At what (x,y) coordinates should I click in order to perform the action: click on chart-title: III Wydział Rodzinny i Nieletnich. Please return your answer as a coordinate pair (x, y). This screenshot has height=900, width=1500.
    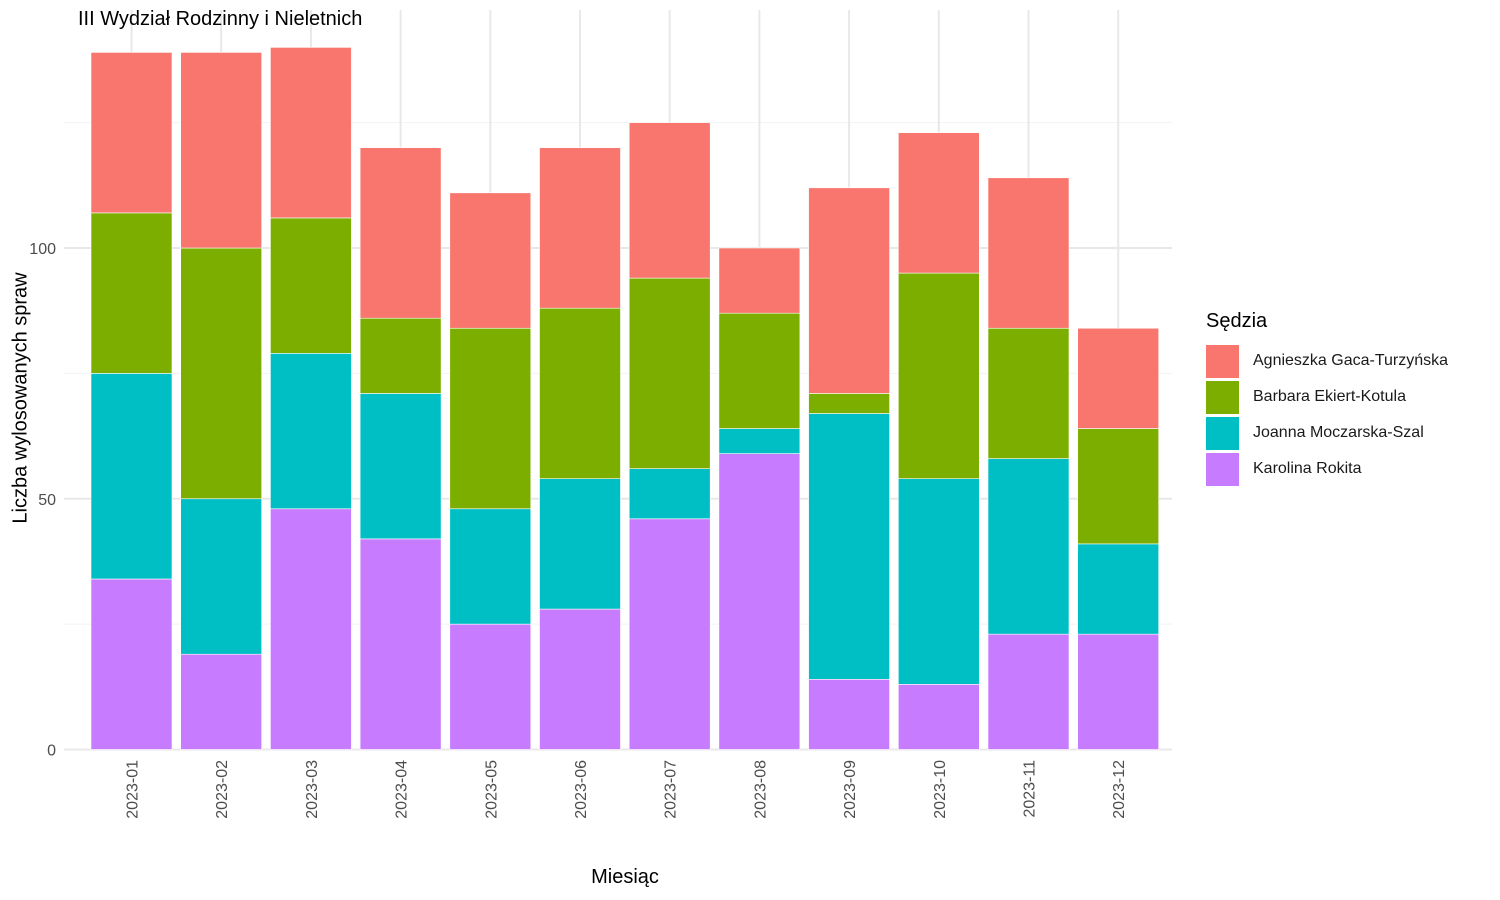
    Looking at the image, I should click on (220, 19).